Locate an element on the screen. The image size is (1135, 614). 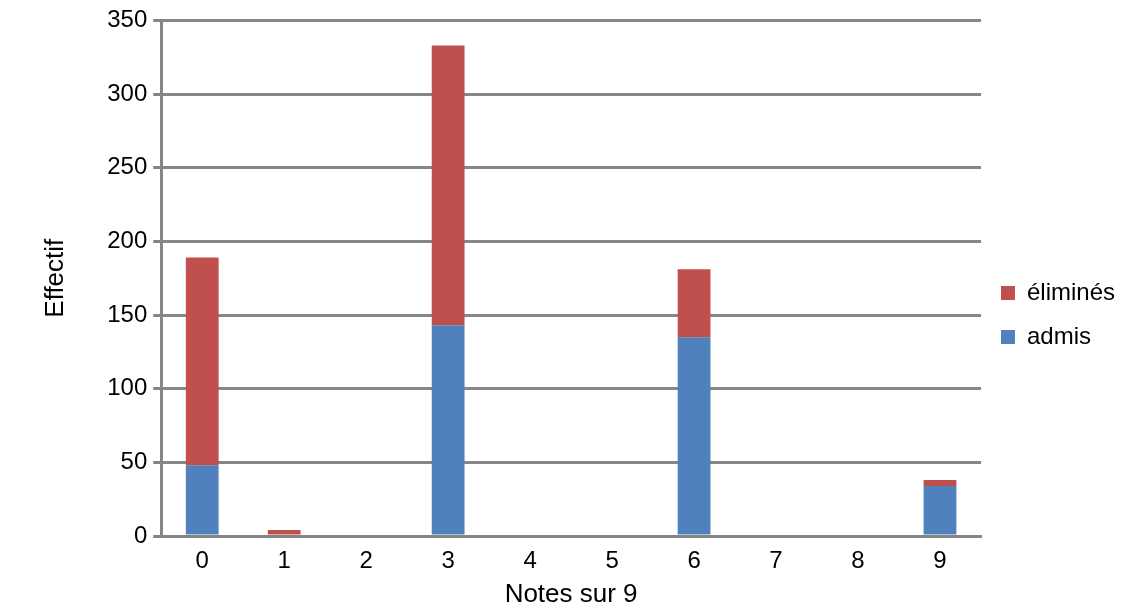
x-axis-title: Notes sur 9 is located at coordinates (571, 592).